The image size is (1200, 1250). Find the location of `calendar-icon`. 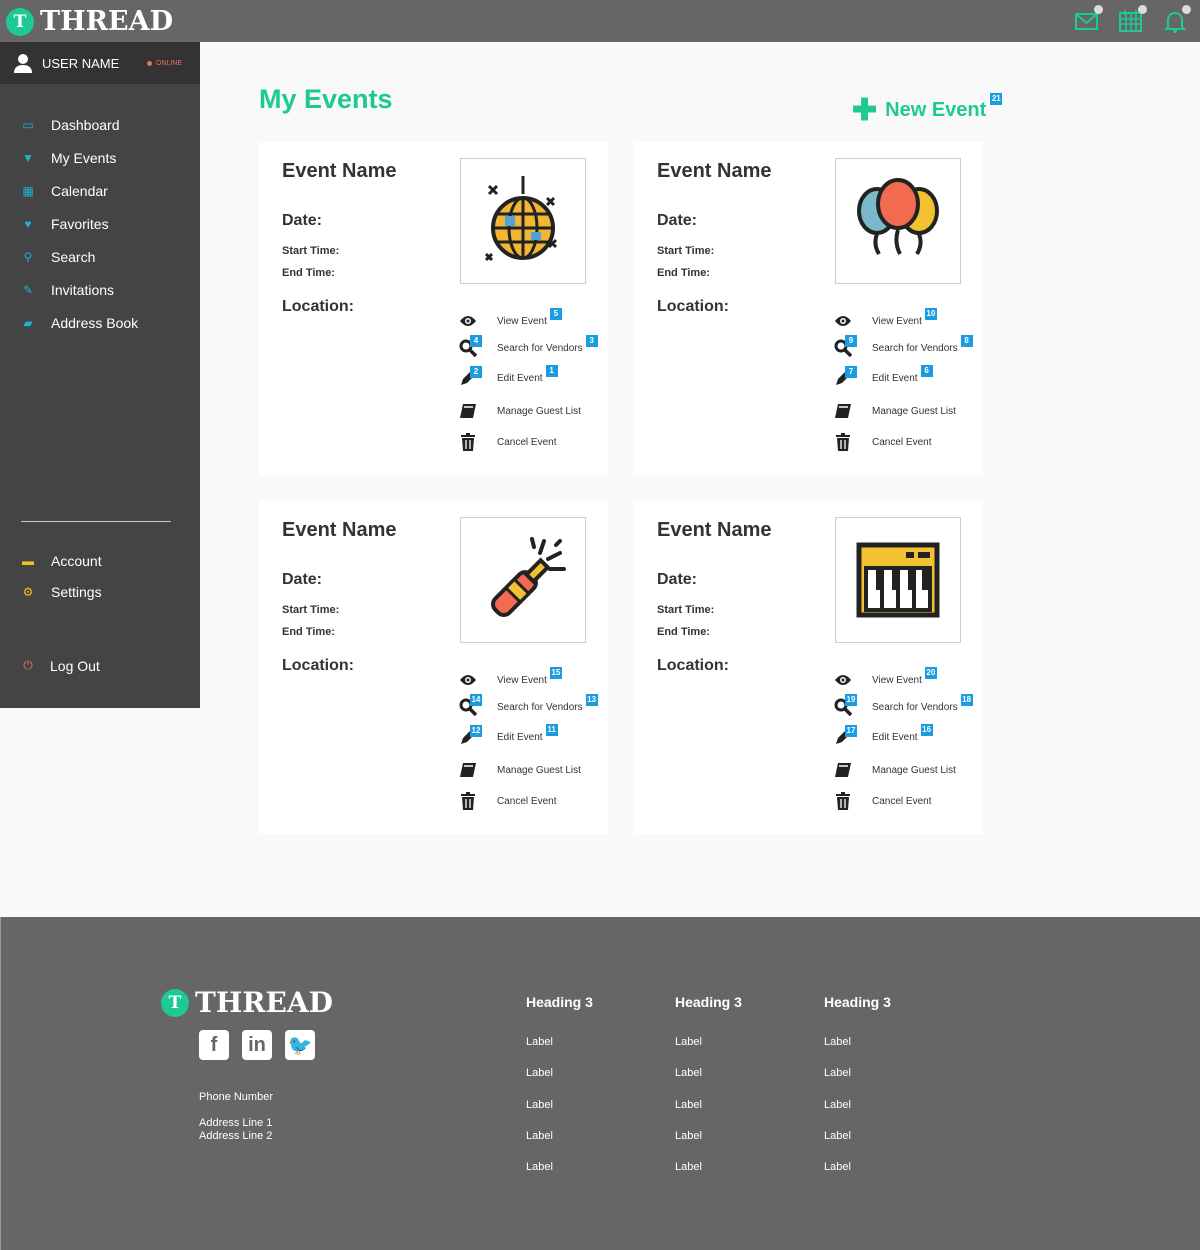

calendar-icon is located at coordinates (1132, 19).